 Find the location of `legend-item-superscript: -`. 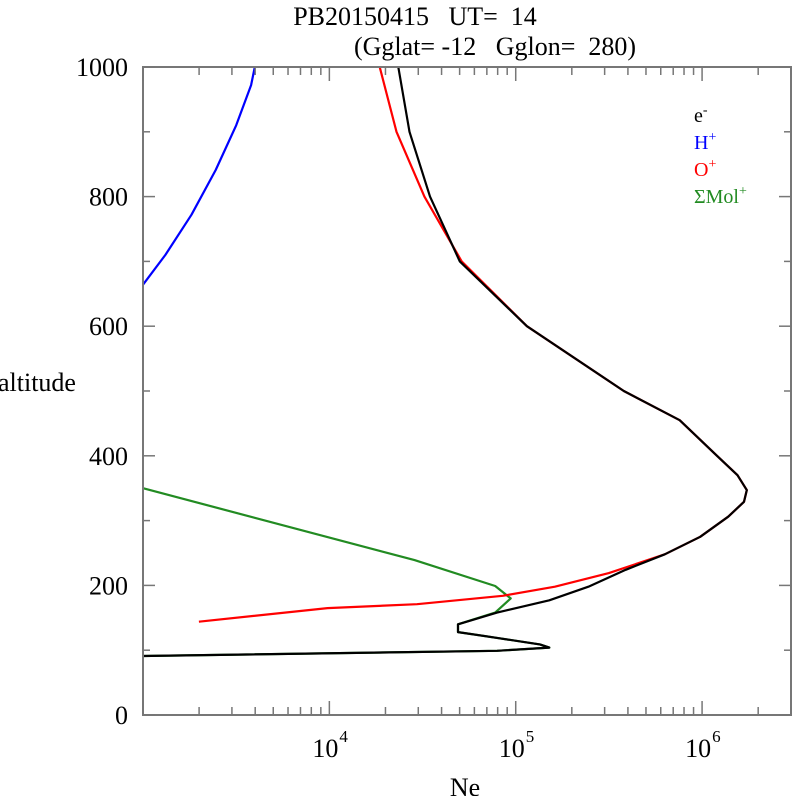

legend-item-superscript: - is located at coordinates (705, 110).